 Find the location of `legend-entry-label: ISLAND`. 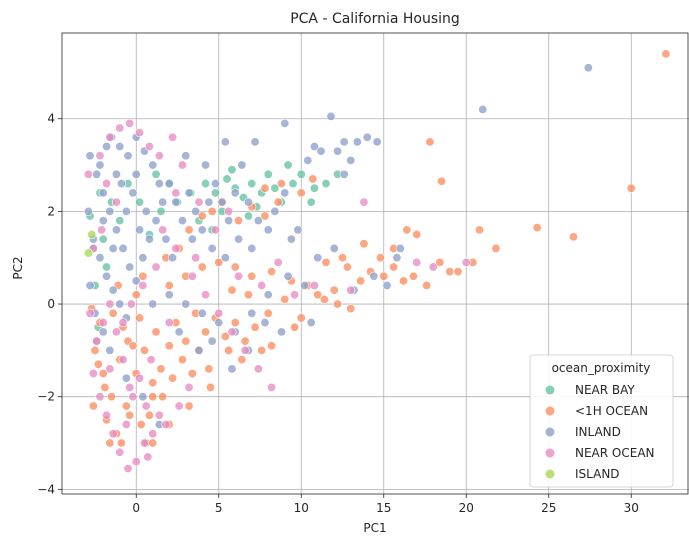

legend-entry-label: ISLAND is located at coordinates (597, 474).